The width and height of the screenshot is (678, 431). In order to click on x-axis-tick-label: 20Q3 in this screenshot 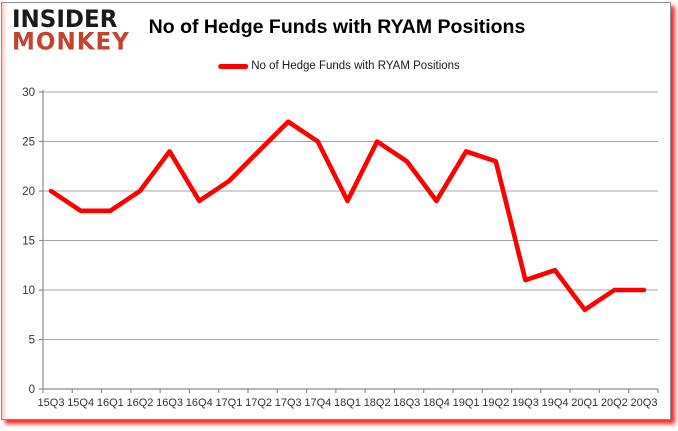, I will do `click(644, 403)`.